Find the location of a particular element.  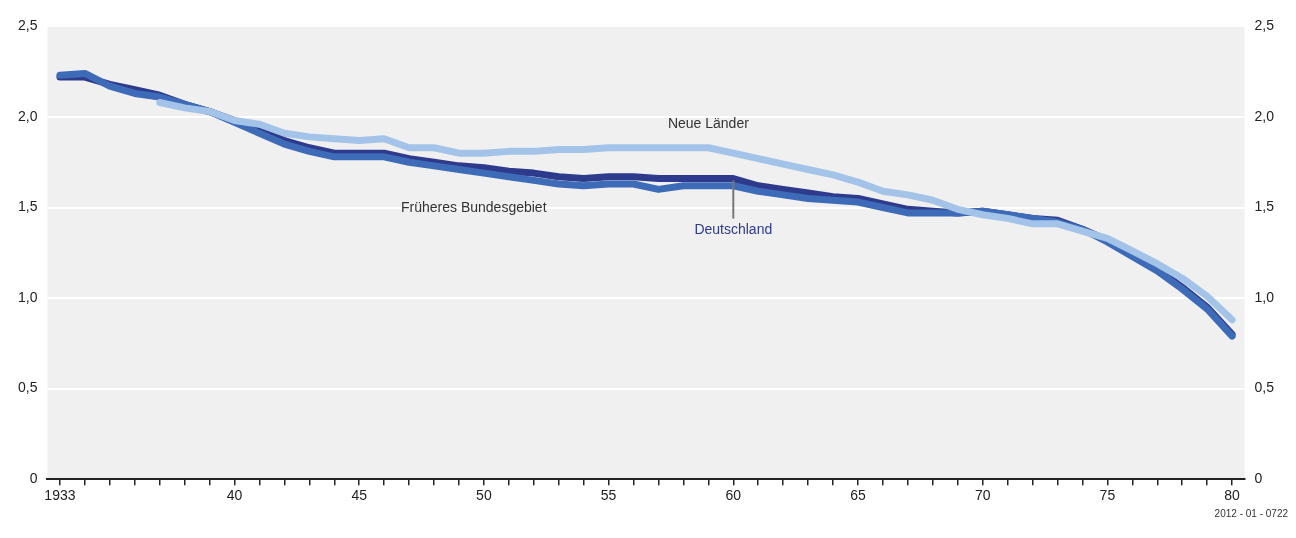

x-tick-label: 50 is located at coordinates (484, 495).